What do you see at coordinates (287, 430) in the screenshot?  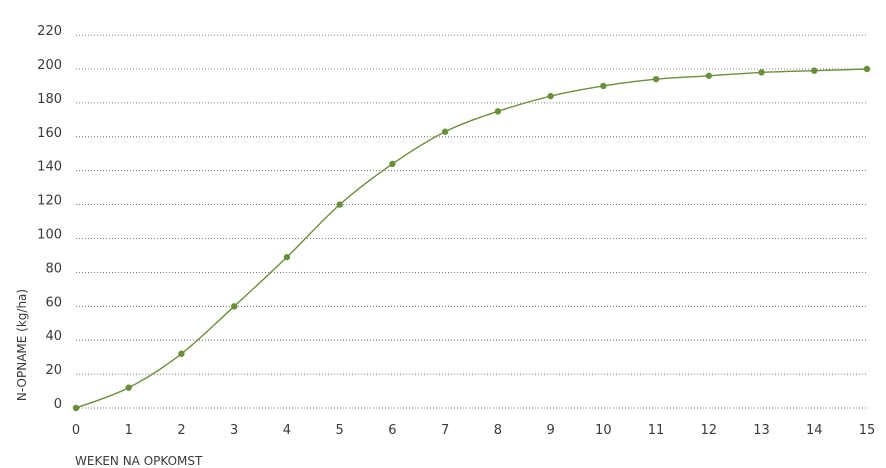 I see `x-tick-label-4: 4` at bounding box center [287, 430].